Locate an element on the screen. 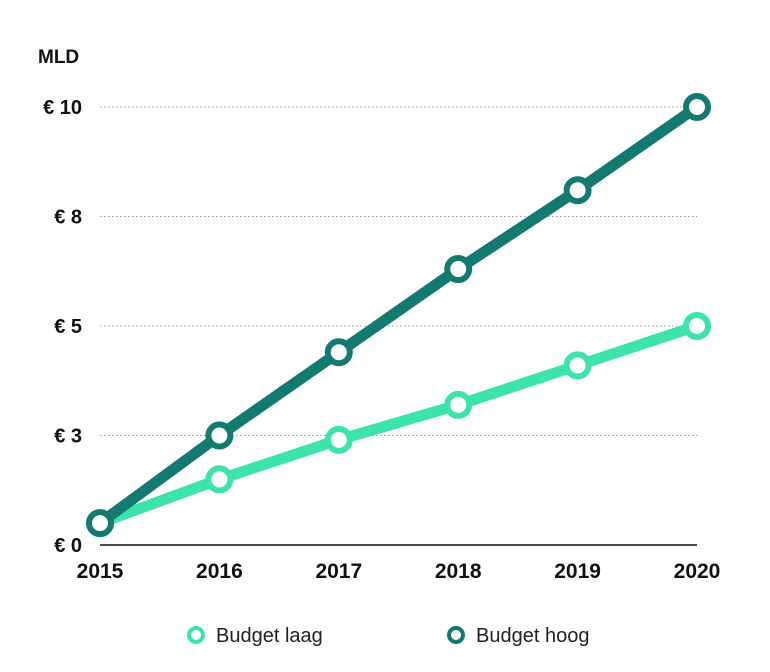  y-axis-ticks: € 0 € 3 € 5 € 8 € 10 is located at coordinates (62, 327).